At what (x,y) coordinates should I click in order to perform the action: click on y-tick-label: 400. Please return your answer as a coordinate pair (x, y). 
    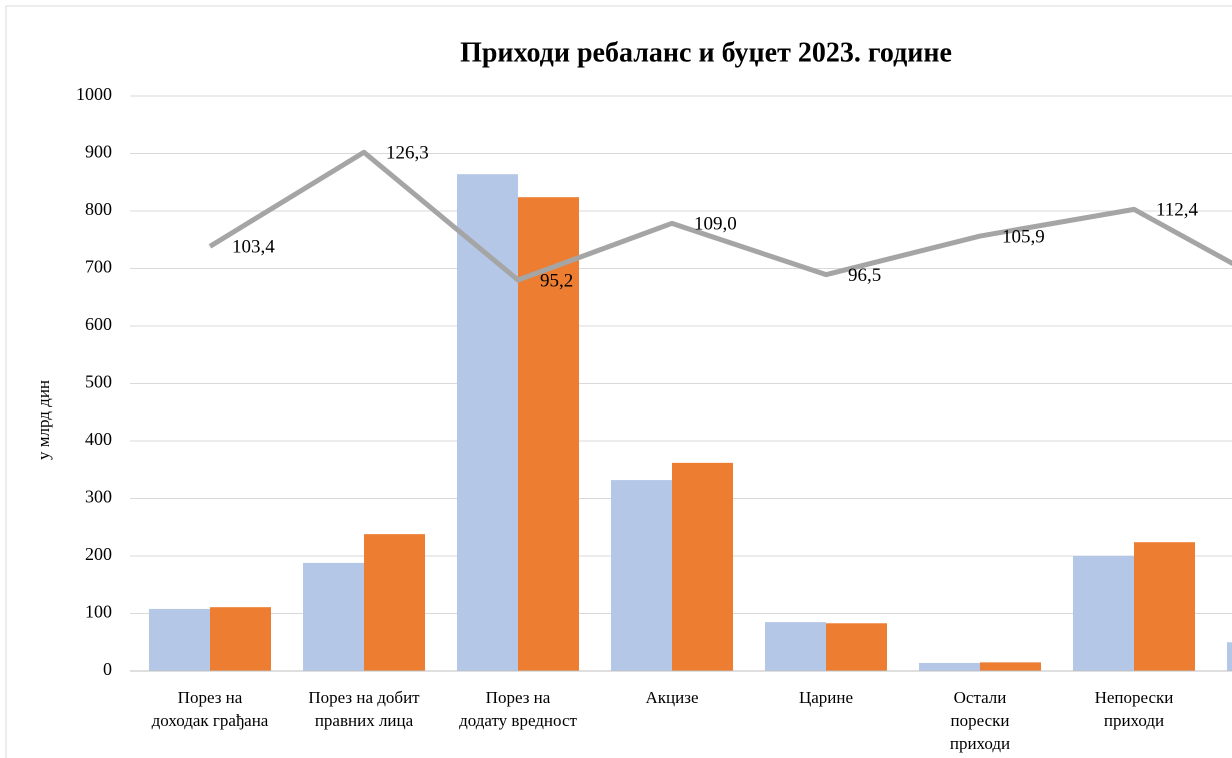
    Looking at the image, I should click on (98, 439).